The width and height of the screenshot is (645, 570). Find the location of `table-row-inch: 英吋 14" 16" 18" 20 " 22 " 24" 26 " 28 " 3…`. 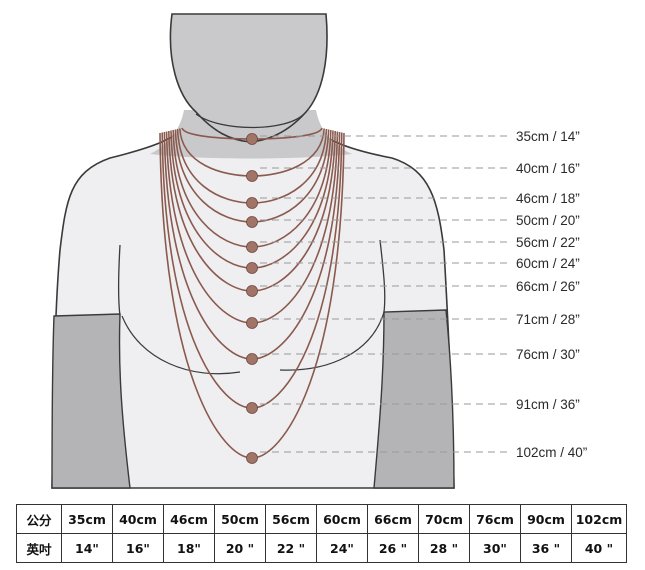

table-row-inch: 英吋 14" 16" 18" 20 " 22 " 24" 26 " 28 " 3… is located at coordinates (321, 548).